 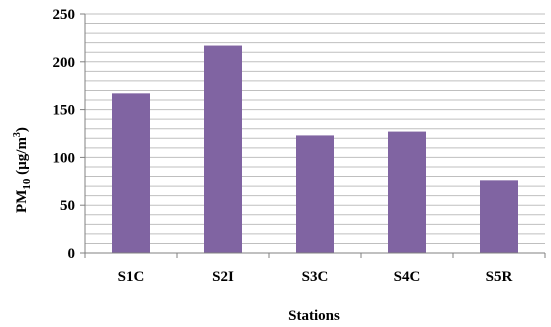 I want to click on bar-s5r, so click(x=499, y=216).